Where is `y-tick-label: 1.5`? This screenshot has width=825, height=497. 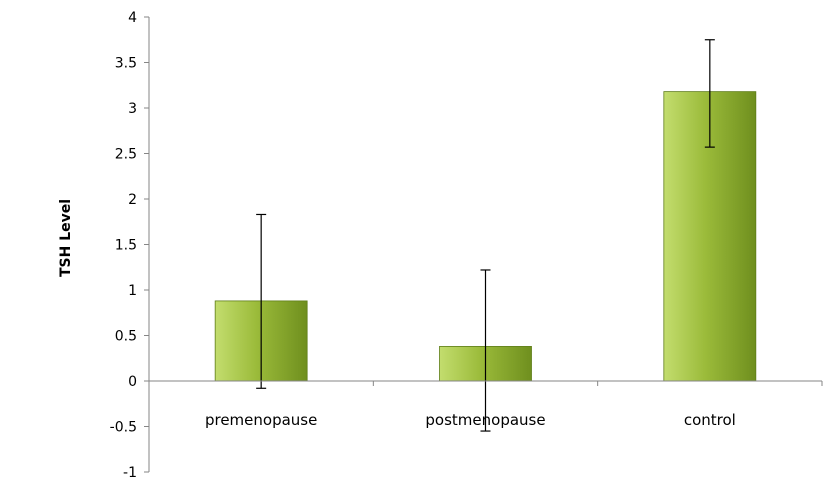 y-tick-label: 1.5 is located at coordinates (126, 246).